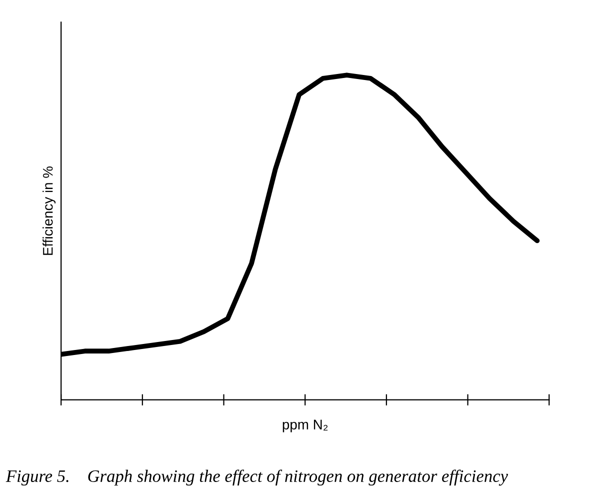 The width and height of the screenshot is (593, 493). Describe the element at coordinates (49, 210) in the screenshot. I see `y-axis-title: Efficiency in %` at that location.